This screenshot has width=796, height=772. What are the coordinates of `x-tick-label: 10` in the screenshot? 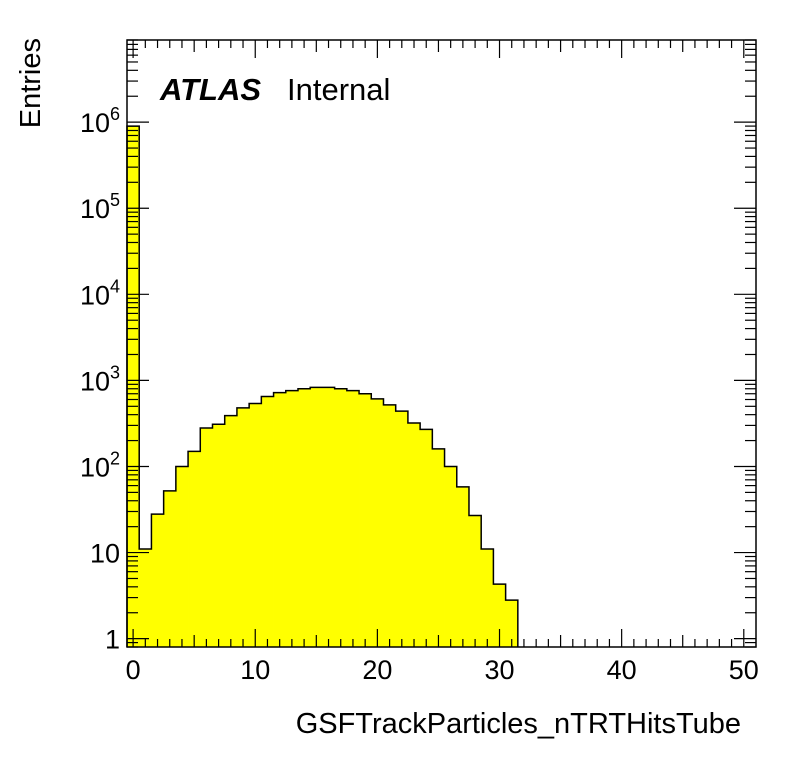 It's located at (255, 670).